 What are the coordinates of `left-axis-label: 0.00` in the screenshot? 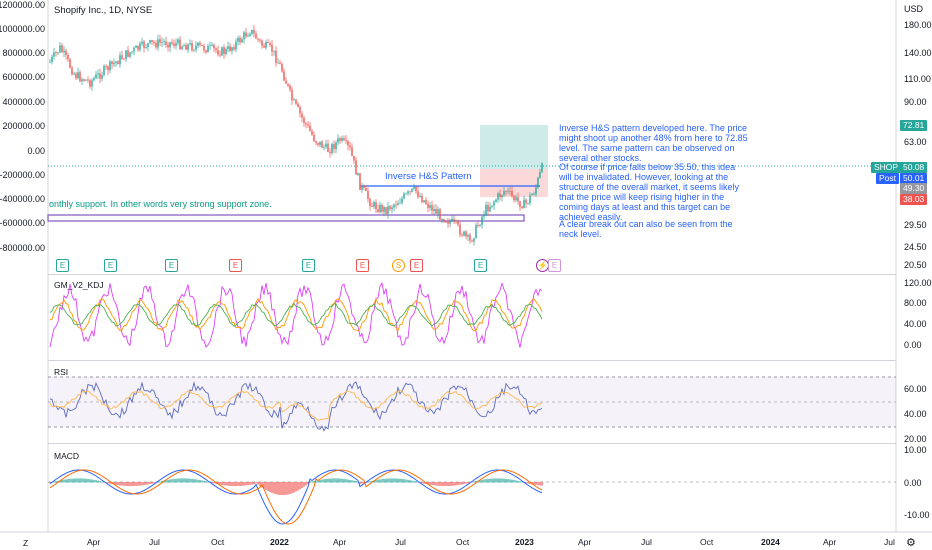 It's located at (36, 151).